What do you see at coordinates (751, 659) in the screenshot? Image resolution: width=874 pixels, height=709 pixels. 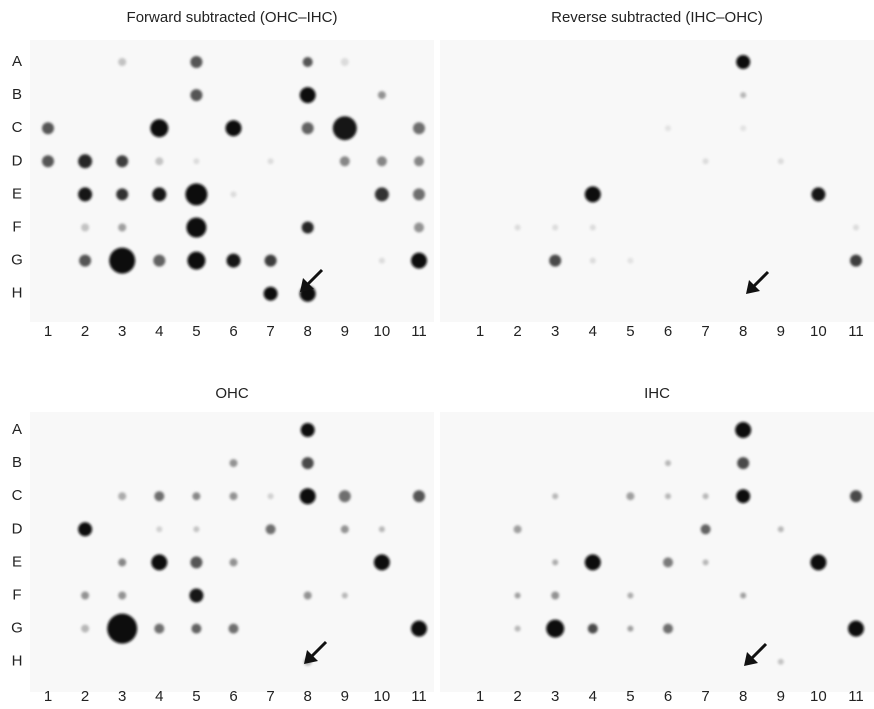 I see `arrow-head` at bounding box center [751, 659].